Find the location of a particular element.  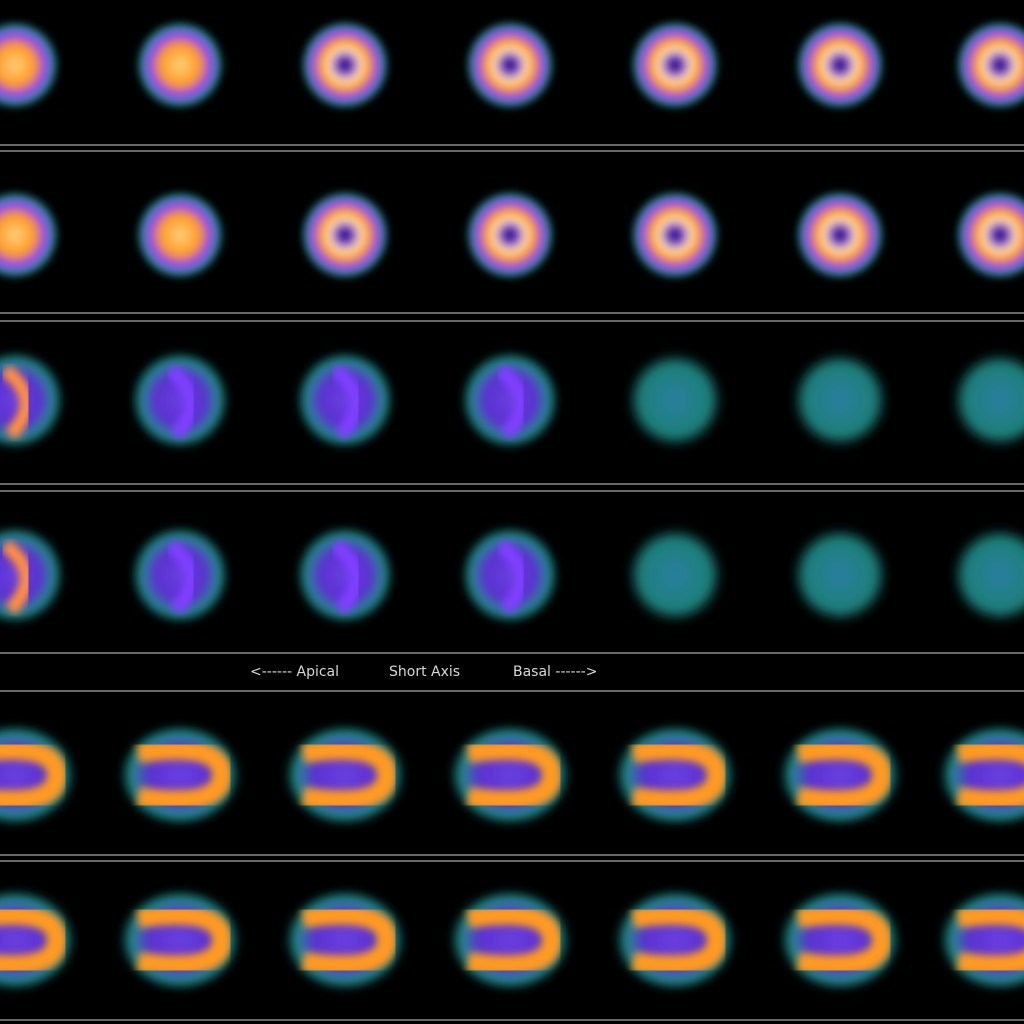

basal-label: Basal ------> is located at coordinates (555, 672).